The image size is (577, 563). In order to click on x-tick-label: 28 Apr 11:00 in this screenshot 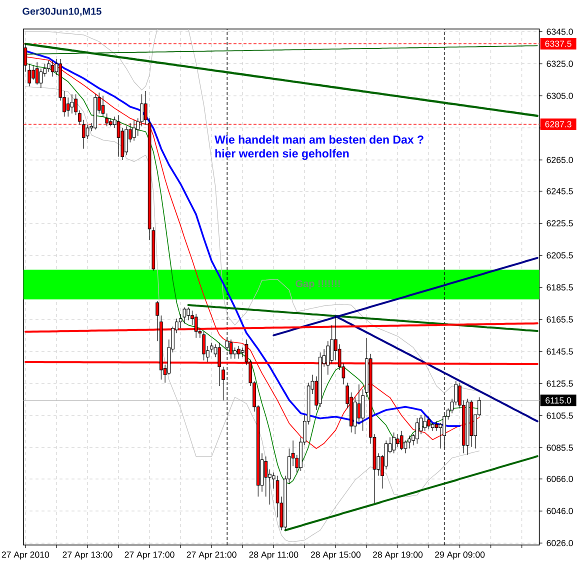, I will do `click(273, 556)`.